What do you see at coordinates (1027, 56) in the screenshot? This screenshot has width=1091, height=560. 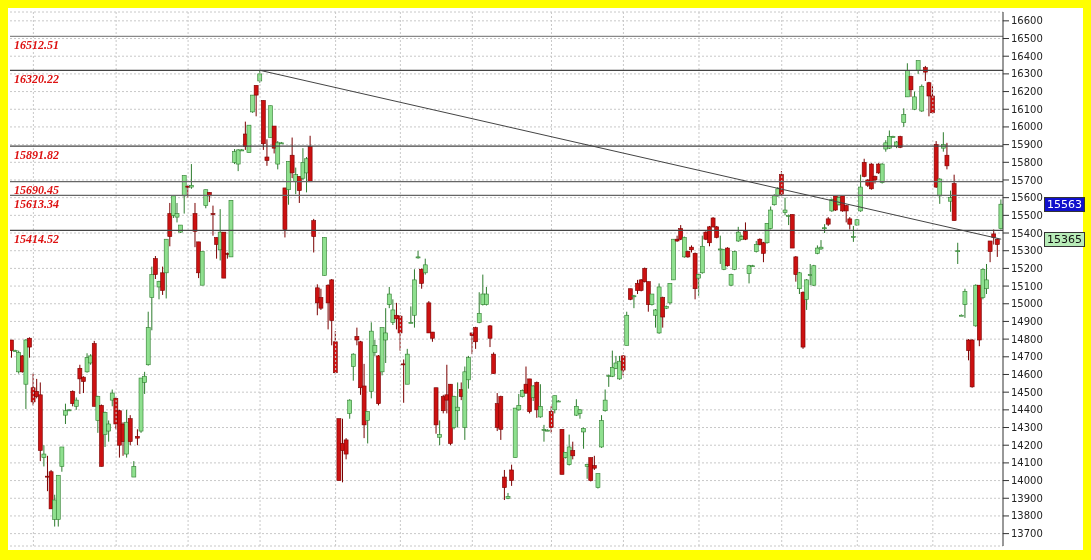 I see `y-tick-label: 16400` at bounding box center [1027, 56].